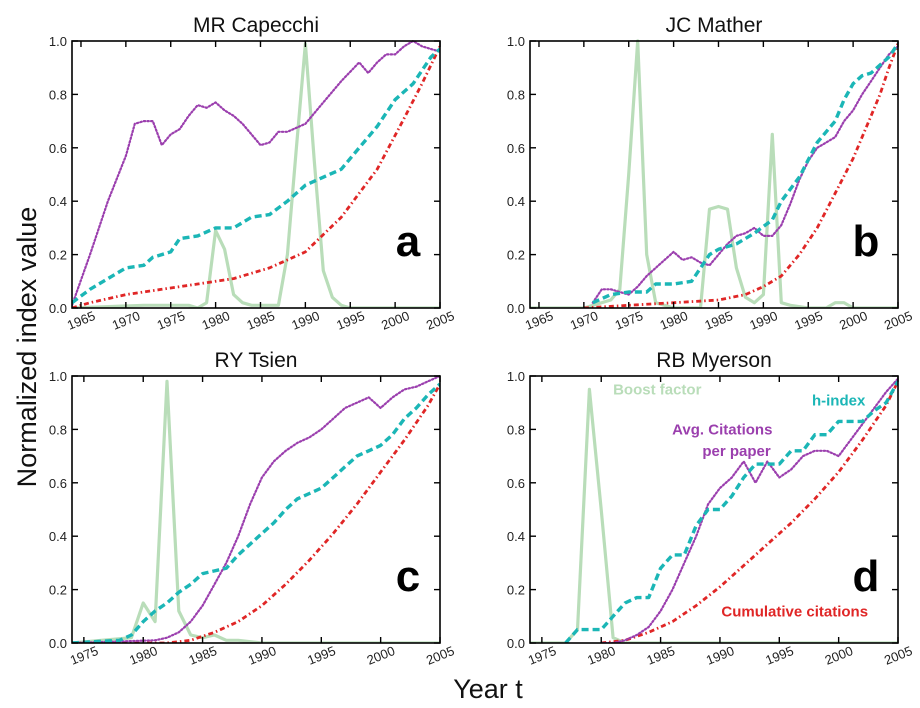 The height and width of the screenshot is (708, 920). I want to click on annotation-avgcit: Avg. Citations, so click(722, 430).